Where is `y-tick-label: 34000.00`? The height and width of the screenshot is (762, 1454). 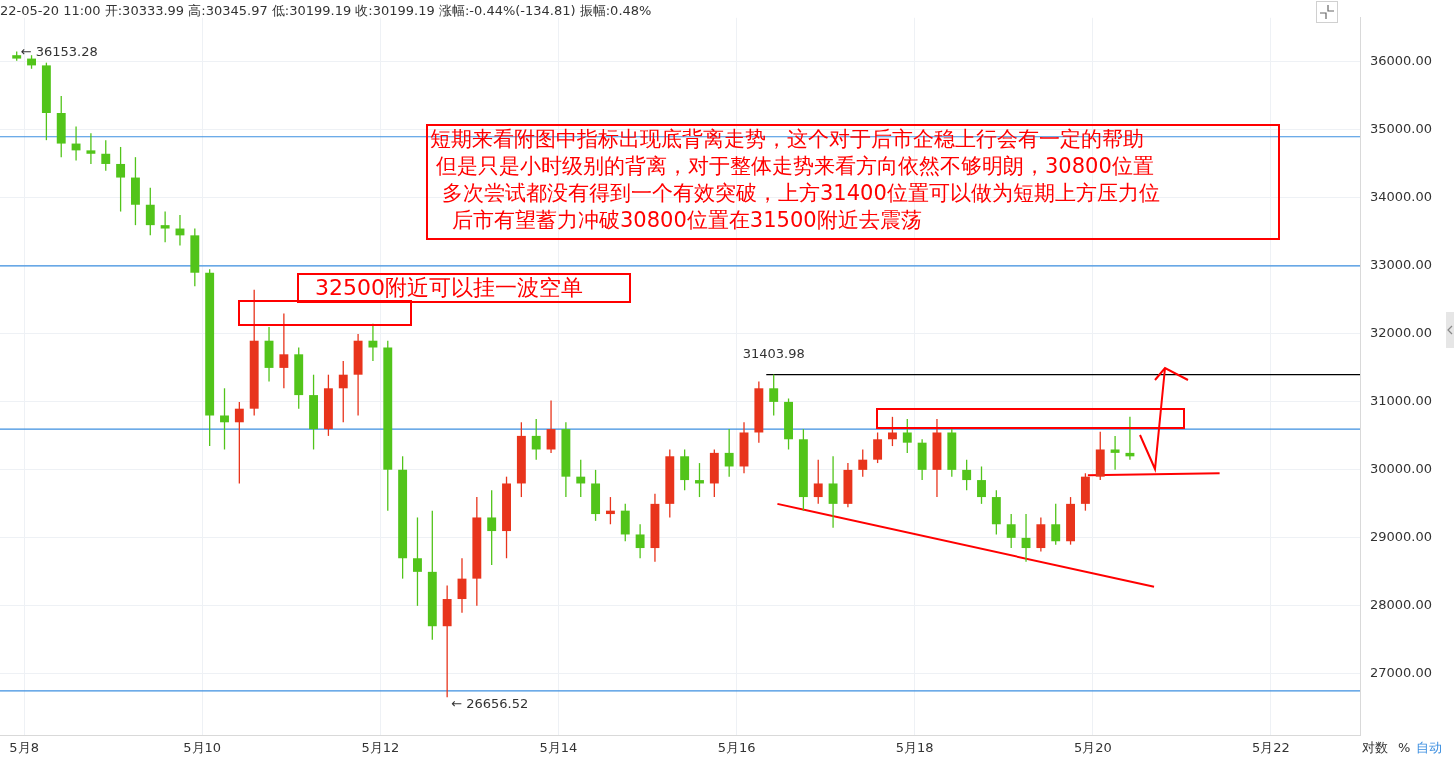
y-tick-label: 34000.00 is located at coordinates (1401, 197).